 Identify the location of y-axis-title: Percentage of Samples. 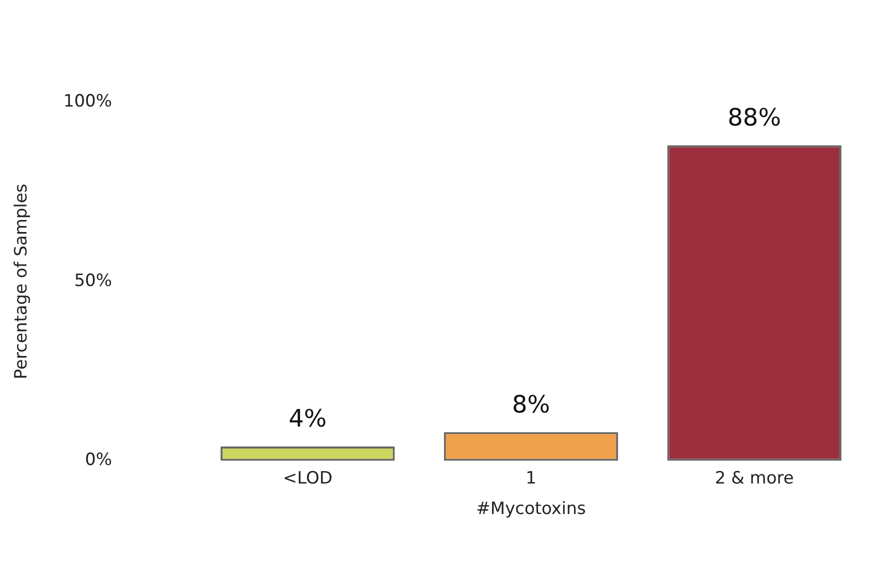
(22, 282).